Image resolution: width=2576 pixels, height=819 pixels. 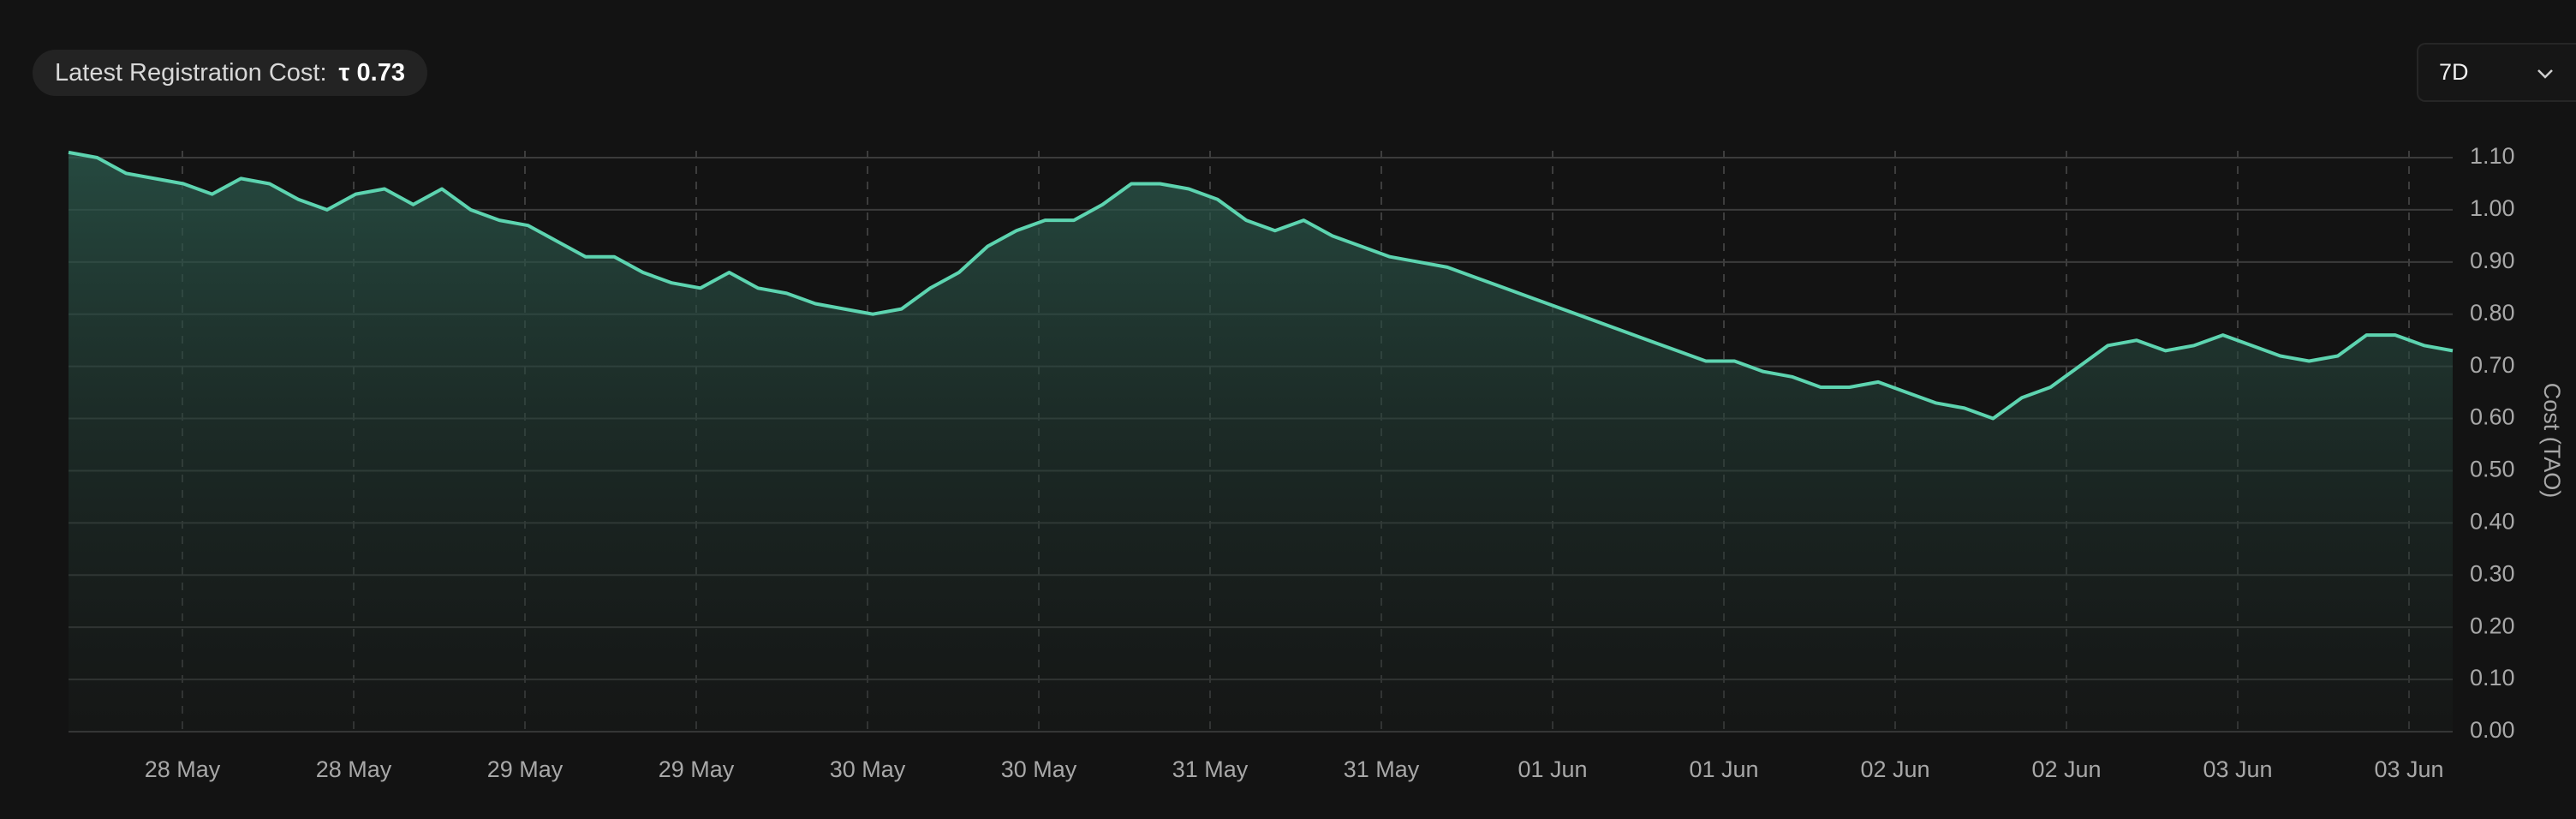 What do you see at coordinates (2492, 677) in the screenshot?
I see `y-tick-label: 0.10` at bounding box center [2492, 677].